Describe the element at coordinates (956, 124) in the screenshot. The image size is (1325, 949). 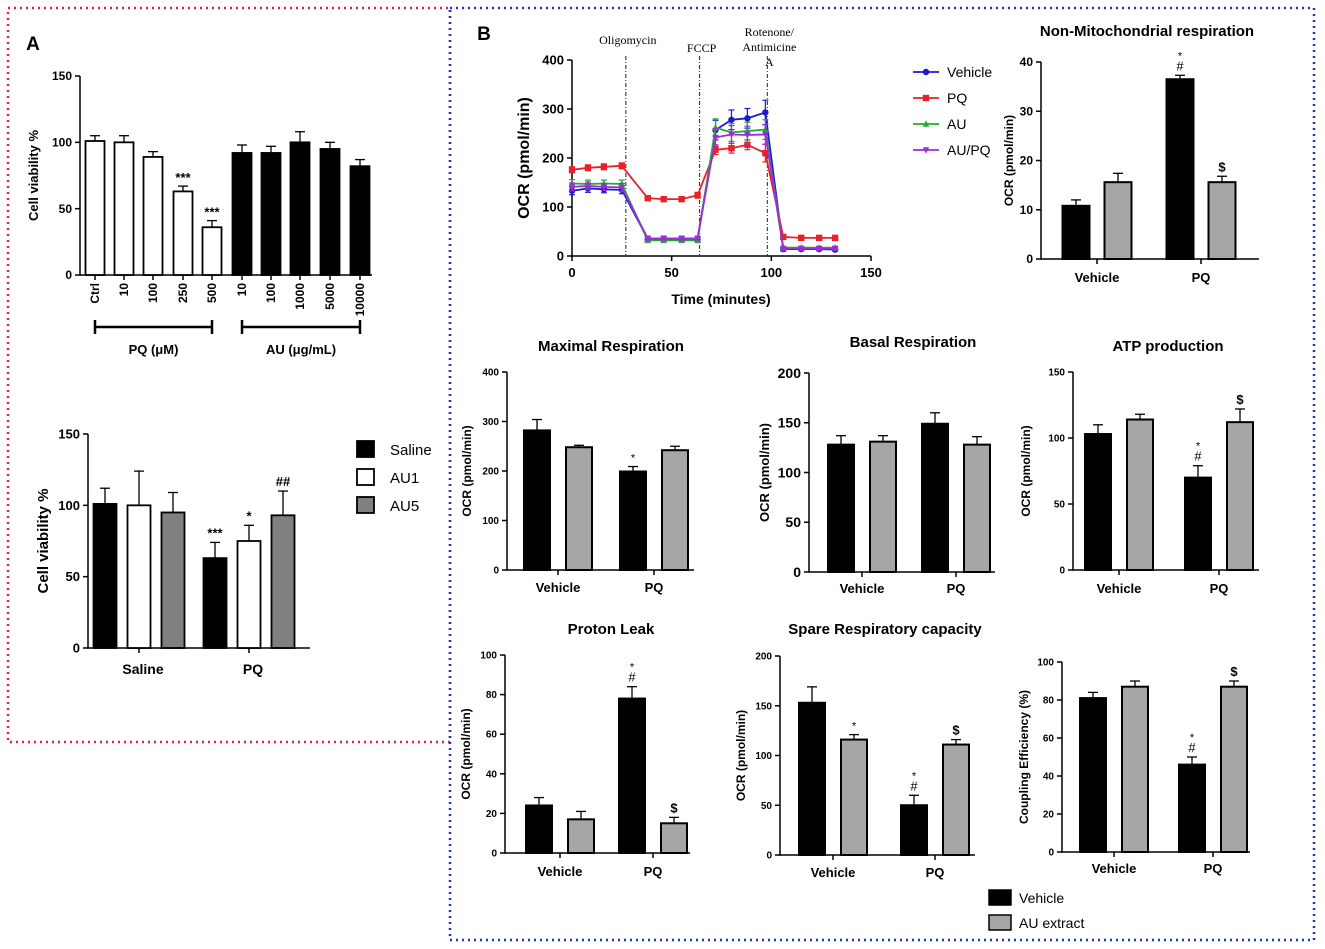
I see `legend-label: AU` at that location.